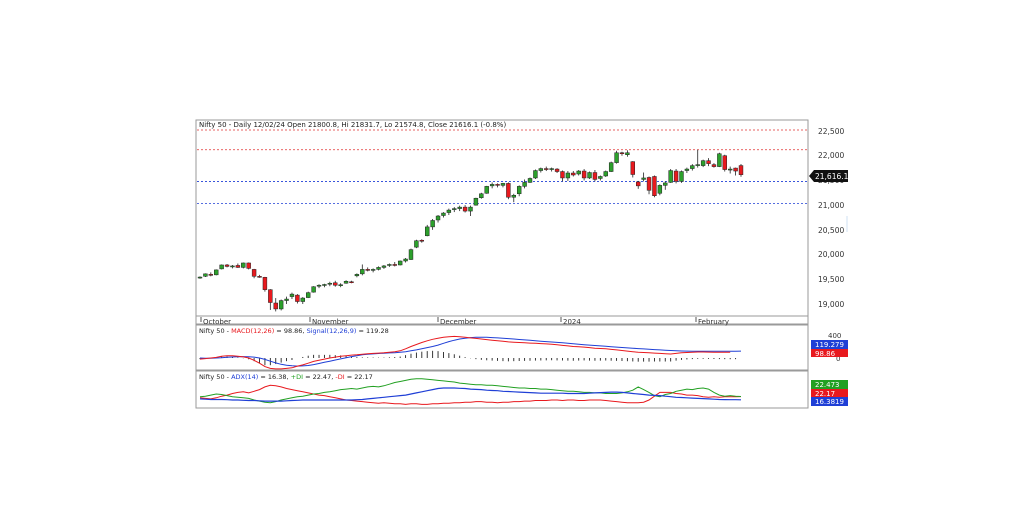 The width and height of the screenshot is (1031, 528). Describe the element at coordinates (215, 331) in the screenshot. I see `macd-legend-prefix: Nifty 50 -` at that location.